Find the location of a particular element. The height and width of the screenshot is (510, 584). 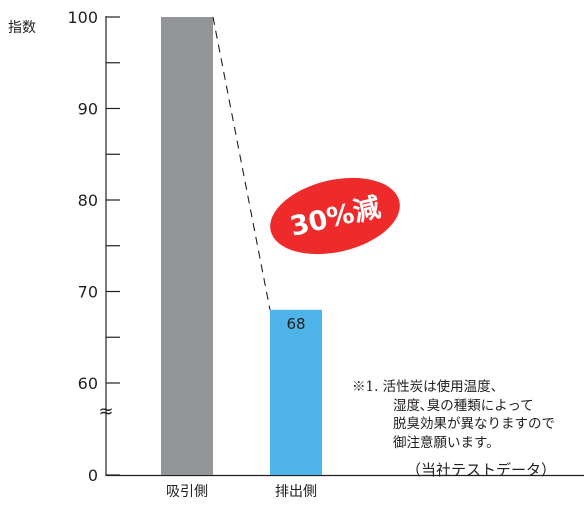

footnote-line: 脱臭効果が異なりますので is located at coordinates (474, 424).